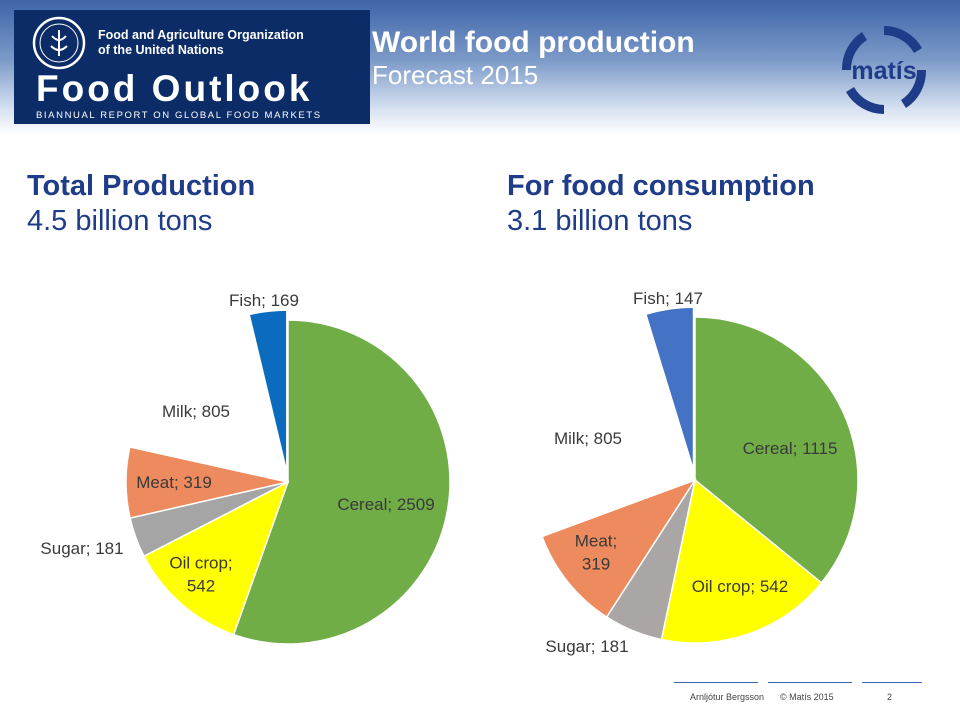 The height and width of the screenshot is (720, 960). Describe the element at coordinates (533, 42) in the screenshot. I see `slide-title: World food production` at that location.